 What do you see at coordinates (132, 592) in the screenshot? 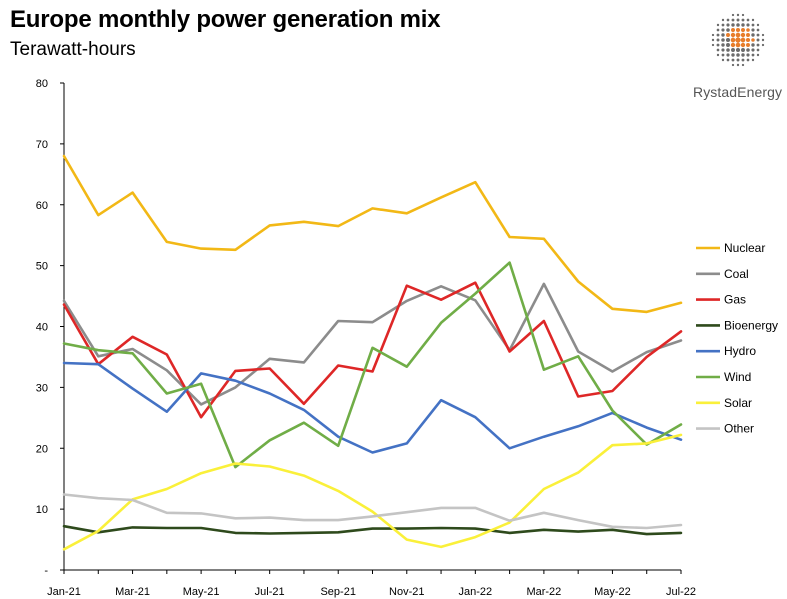
I see `x-tick-label: Mar-21` at bounding box center [132, 592].